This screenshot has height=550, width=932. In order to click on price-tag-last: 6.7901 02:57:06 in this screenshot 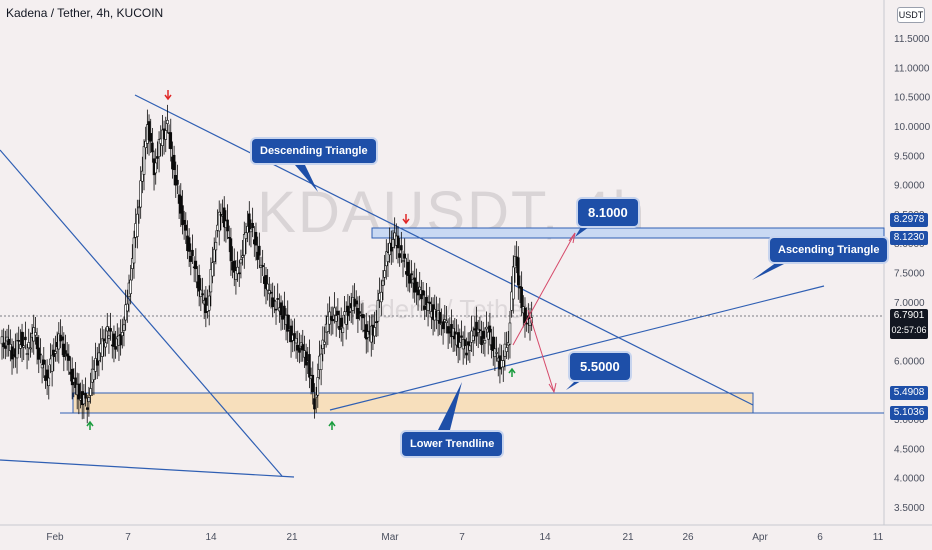, I will do `click(909, 324)`.